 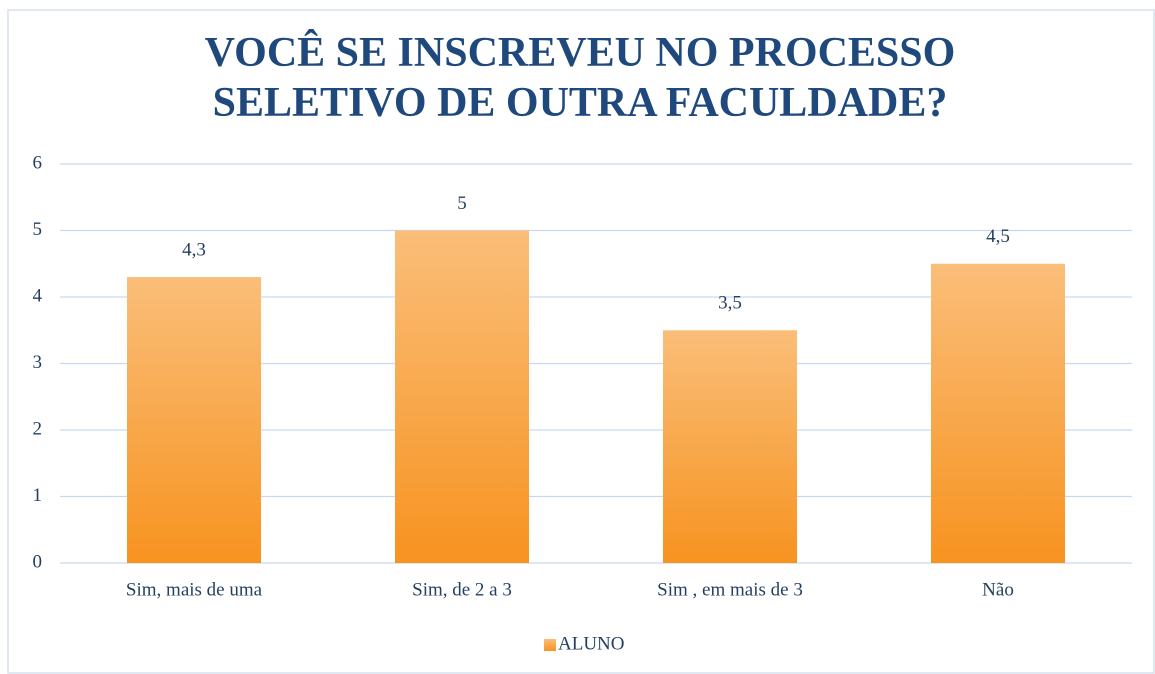 What do you see at coordinates (550, 645) in the screenshot?
I see `legend-swatch` at bounding box center [550, 645].